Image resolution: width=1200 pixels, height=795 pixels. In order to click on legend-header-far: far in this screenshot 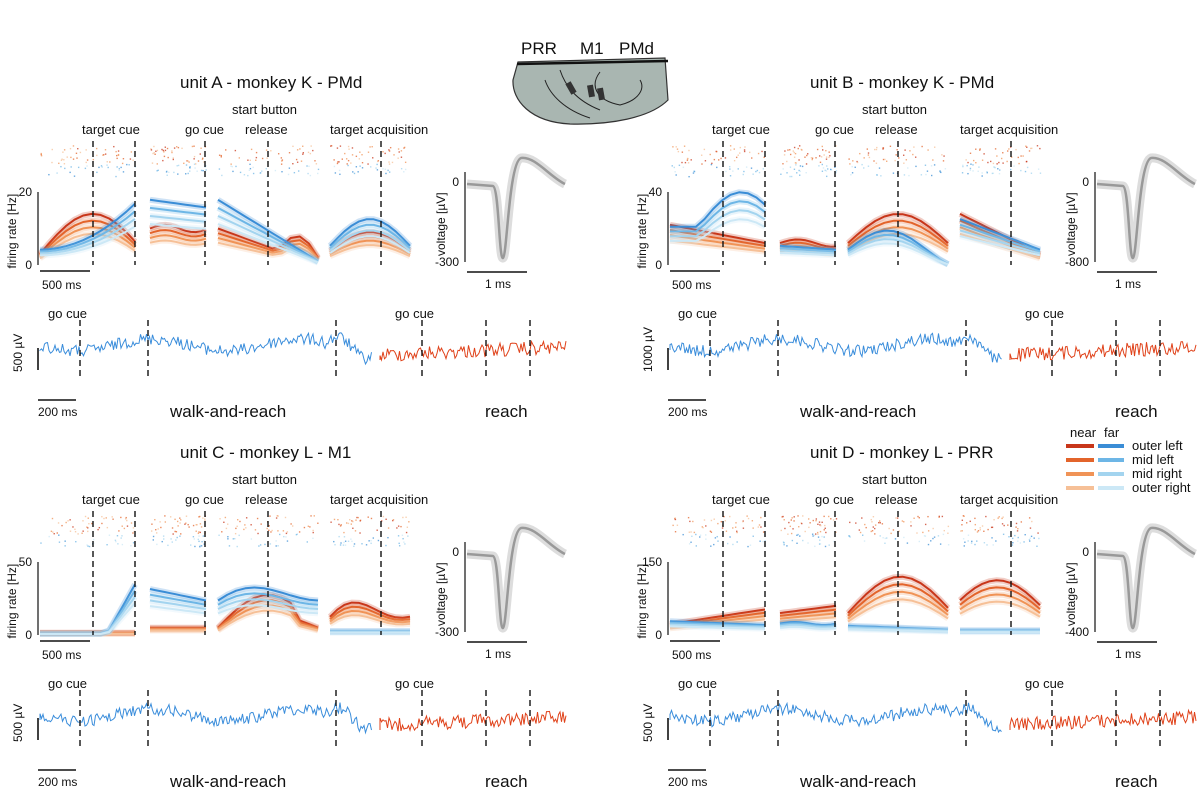, I will do `click(1112, 432)`.